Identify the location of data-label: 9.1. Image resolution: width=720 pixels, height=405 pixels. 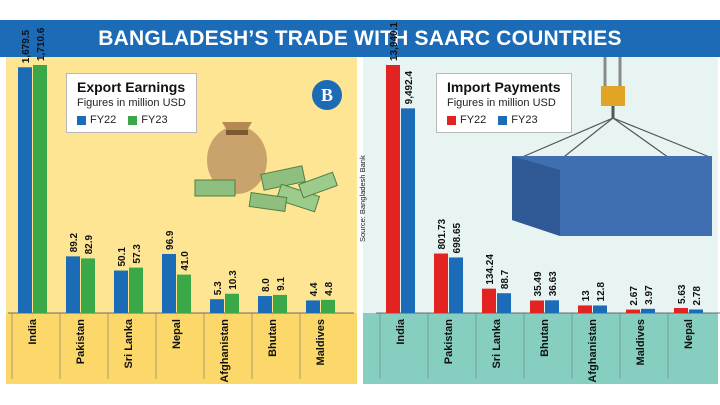
(281, 284).